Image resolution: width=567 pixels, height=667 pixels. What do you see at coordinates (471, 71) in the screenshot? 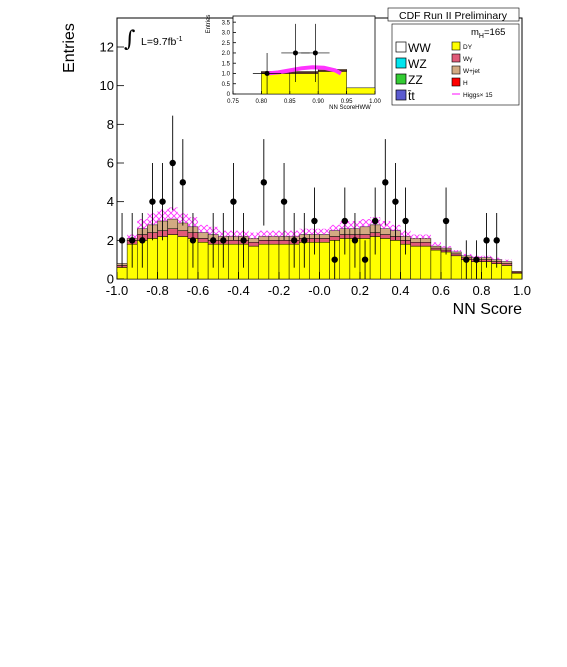
I see `legend-label: W+jet` at bounding box center [471, 71].